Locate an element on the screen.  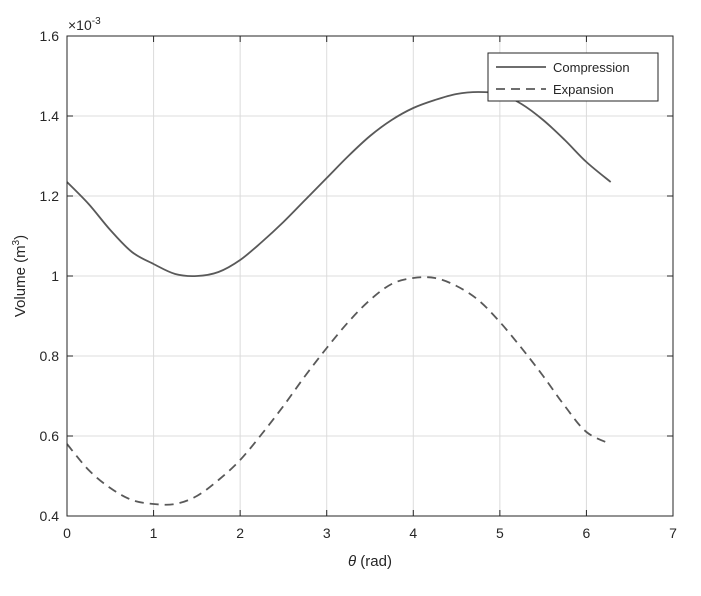
legend-label-expansion: Expansion is located at coordinates (583, 89).